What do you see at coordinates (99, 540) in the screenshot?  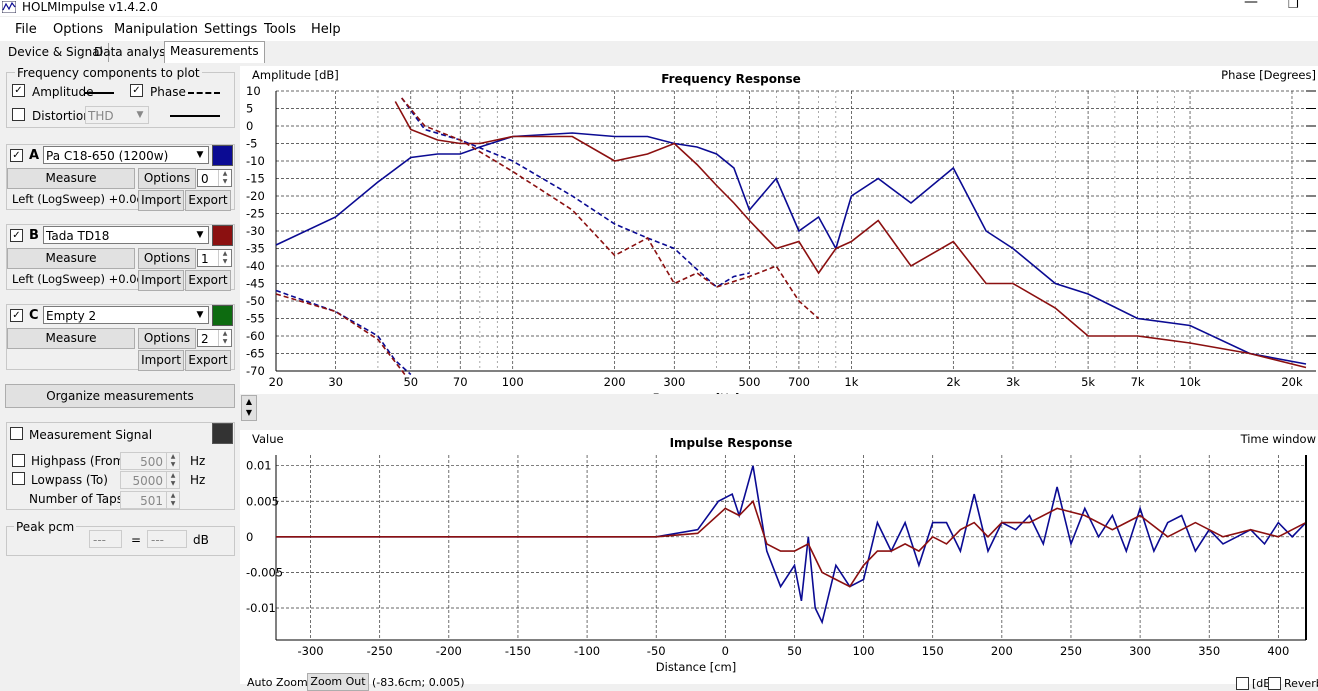 I see `peak-left-value: ---` at bounding box center [99, 540].